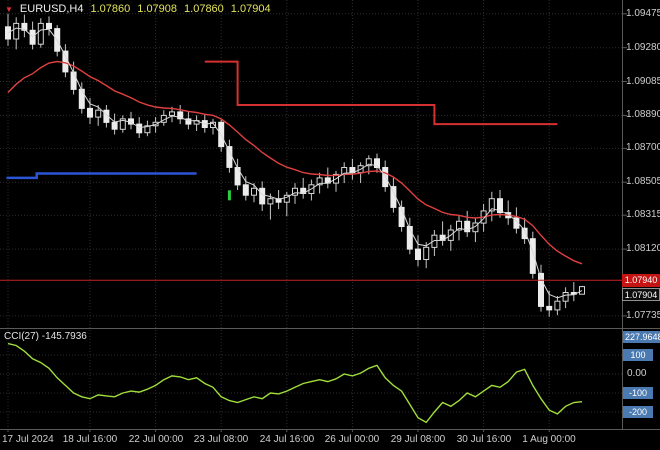 This screenshot has height=450, width=660. I want to click on quote-high: 1.07908, so click(157, 9).